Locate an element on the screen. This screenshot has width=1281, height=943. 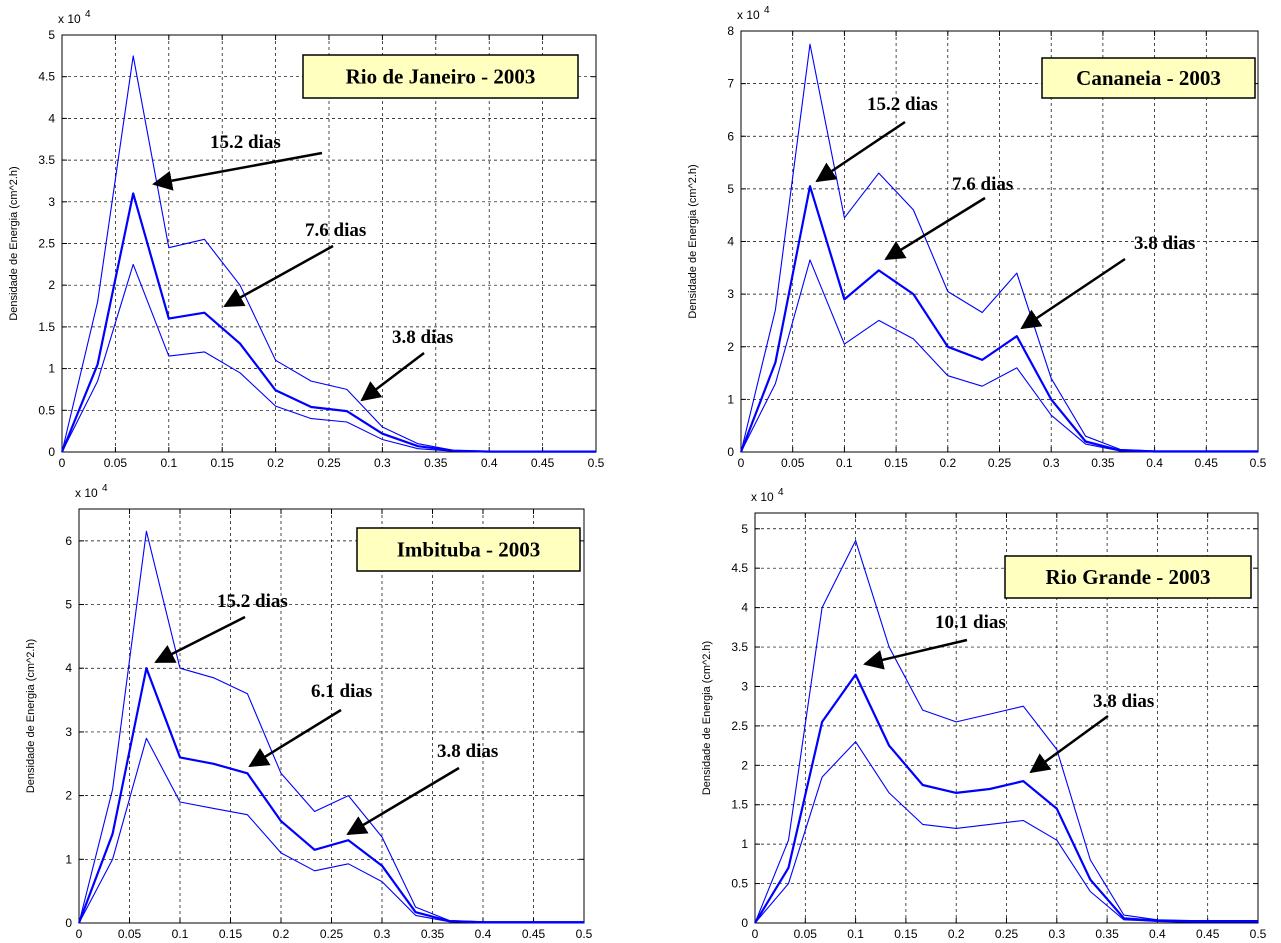
y-multiplier-exponent: 4 is located at coordinates (767, 10).